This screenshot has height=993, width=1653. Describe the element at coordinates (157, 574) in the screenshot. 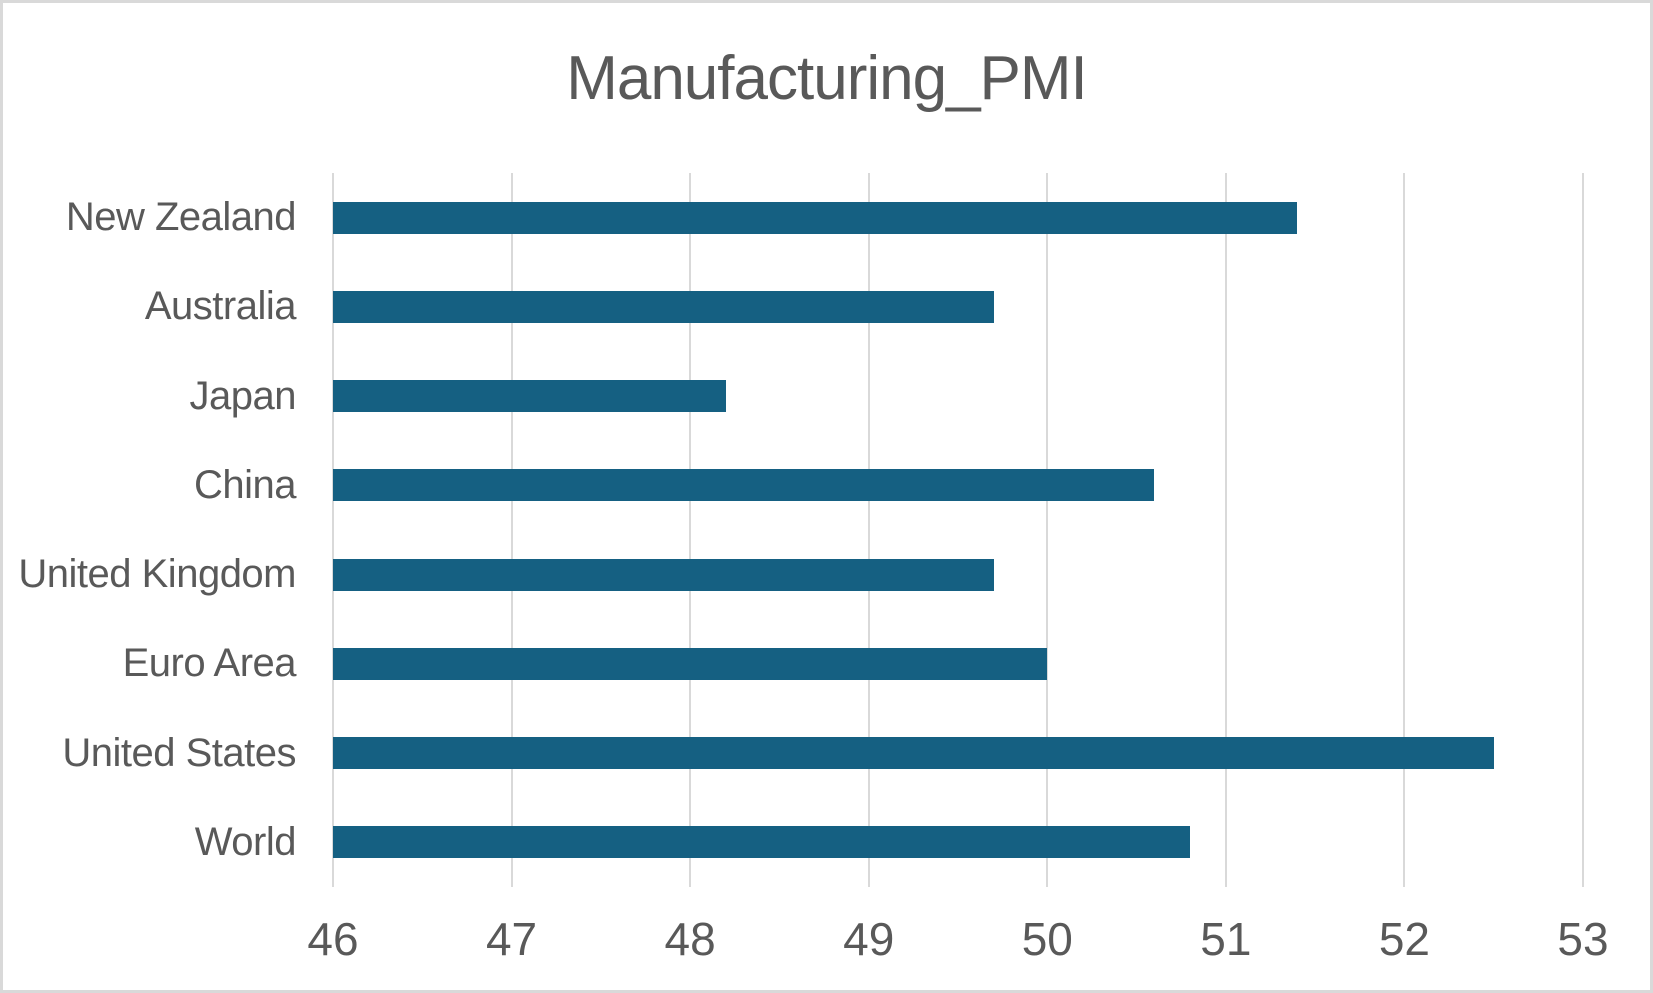

I see `category-label: United Kingdom` at that location.